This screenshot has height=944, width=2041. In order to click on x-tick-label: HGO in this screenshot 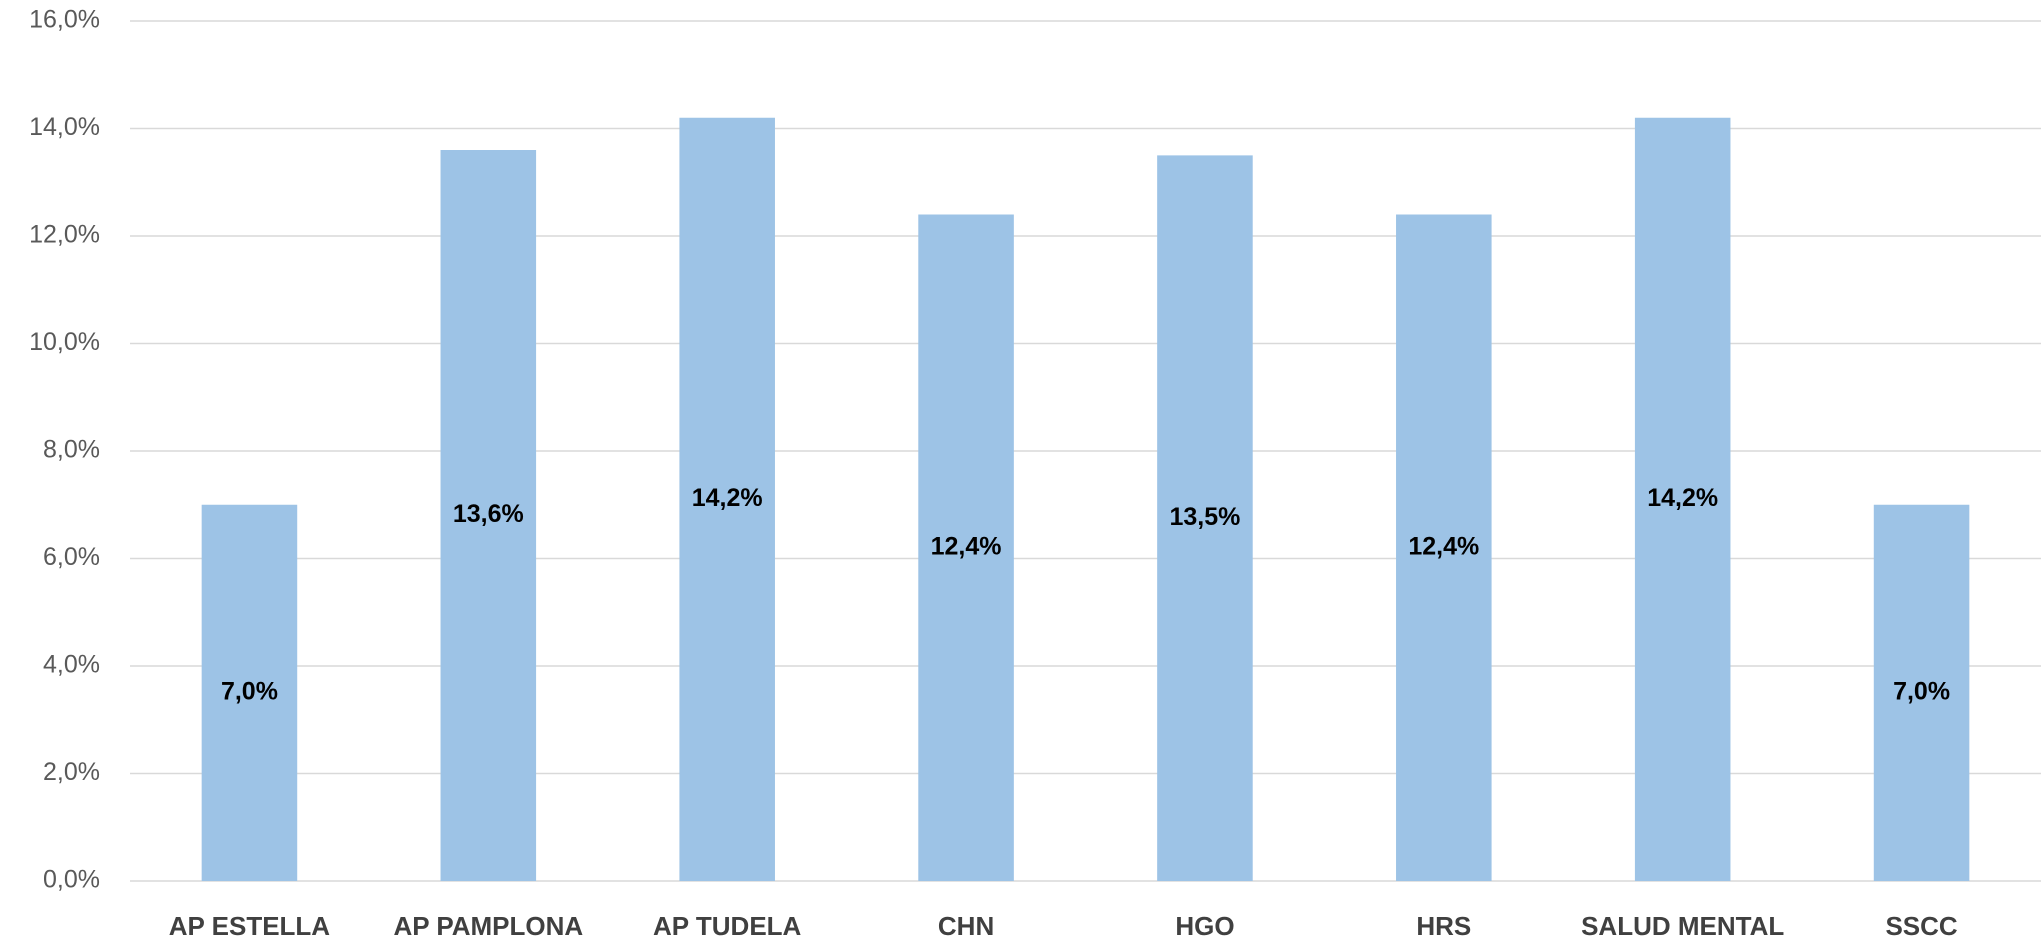, I will do `click(1204, 926)`.